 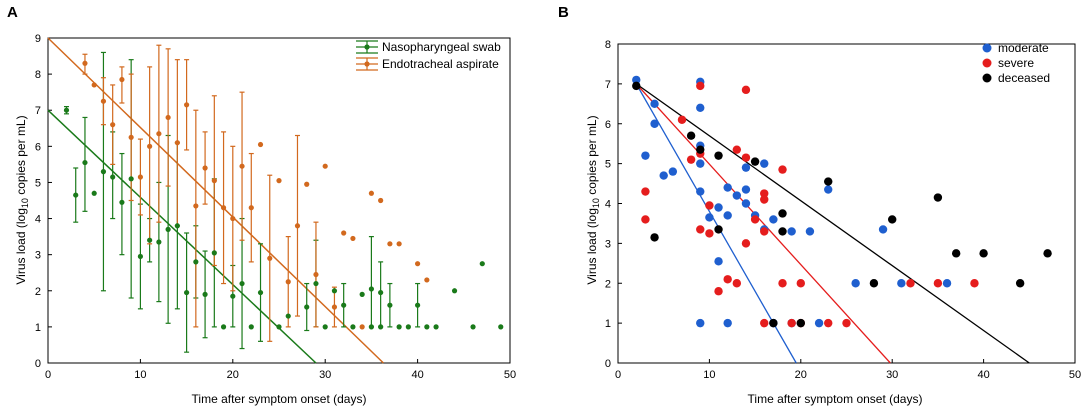 What do you see at coordinates (140, 375) in the screenshot?
I see `panel-a-x-tick-label: 10` at bounding box center [140, 375].